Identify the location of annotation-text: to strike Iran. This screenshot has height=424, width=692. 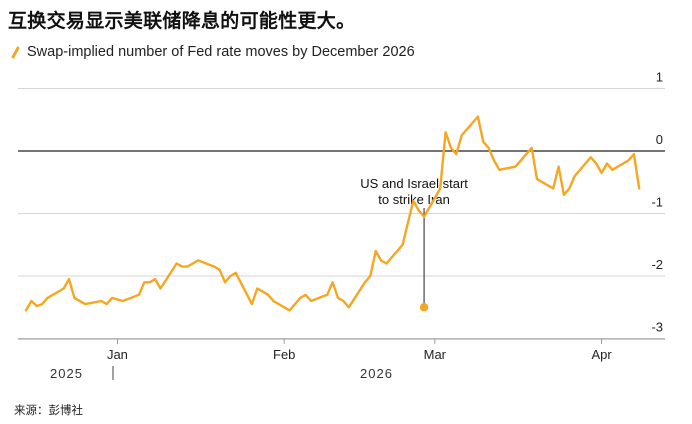
(414, 199).